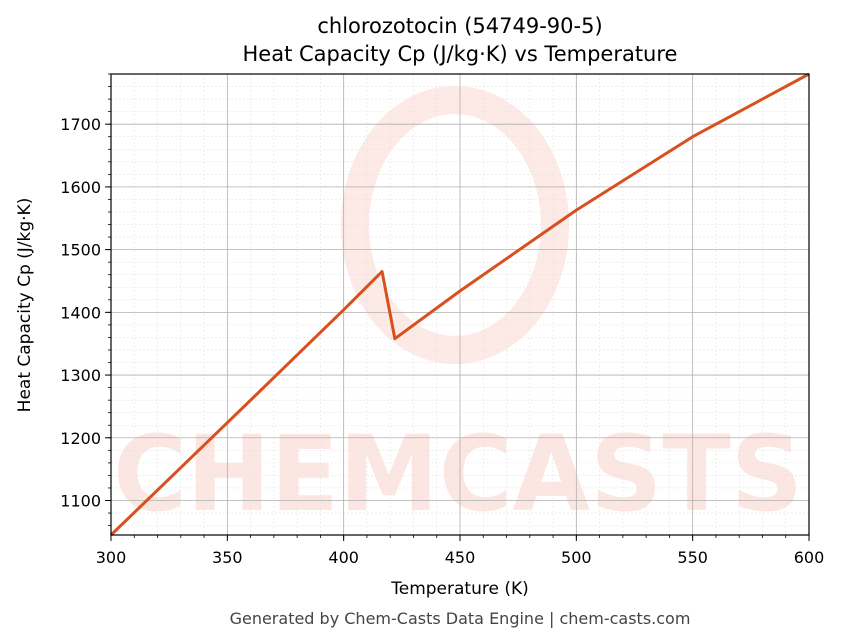  Describe the element at coordinates (80, 187) in the screenshot. I see `y-tick-label: 1600` at that location.